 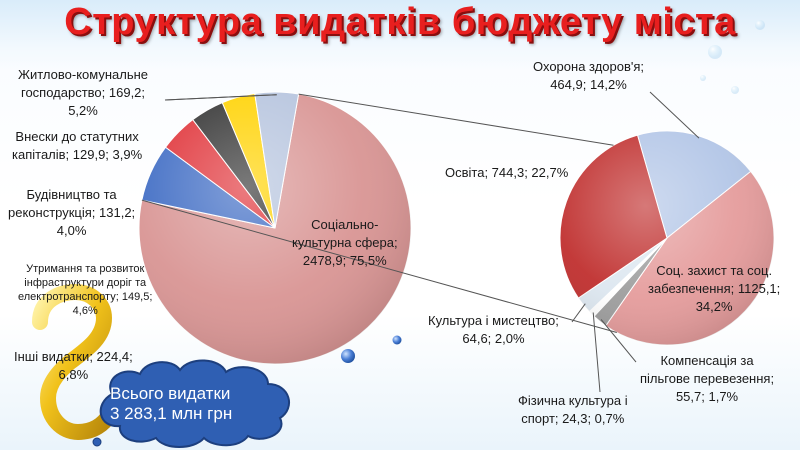 I want to click on slice-label-construction: Будівництво та реконструкція; 131,2; 4,0%, so click(x=71, y=213).